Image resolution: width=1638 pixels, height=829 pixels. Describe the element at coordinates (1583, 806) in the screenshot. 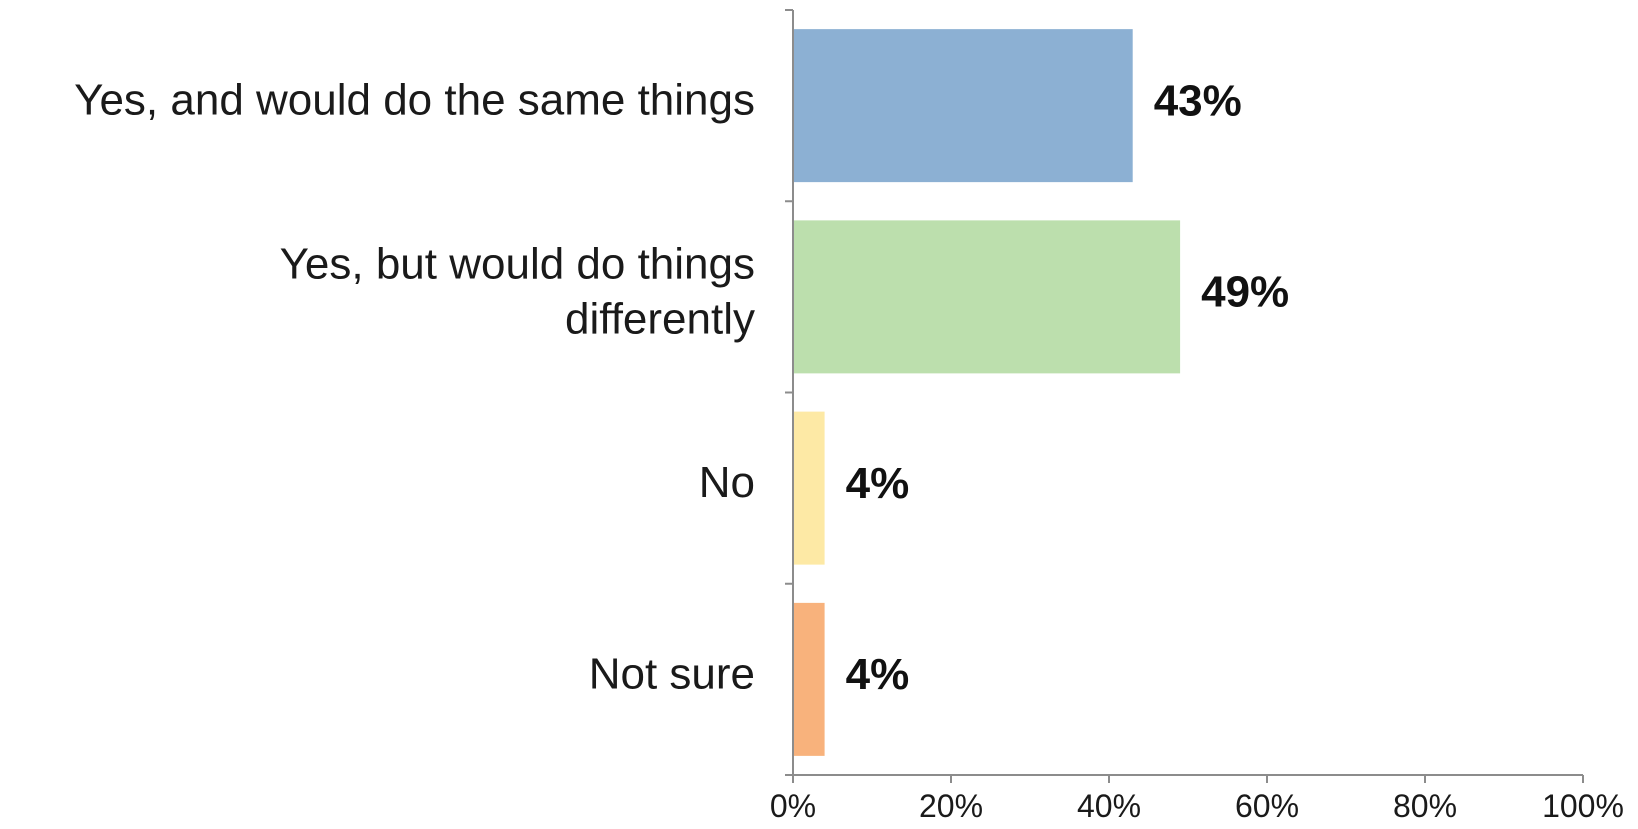

I see `x-tick-label: 100%` at that location.